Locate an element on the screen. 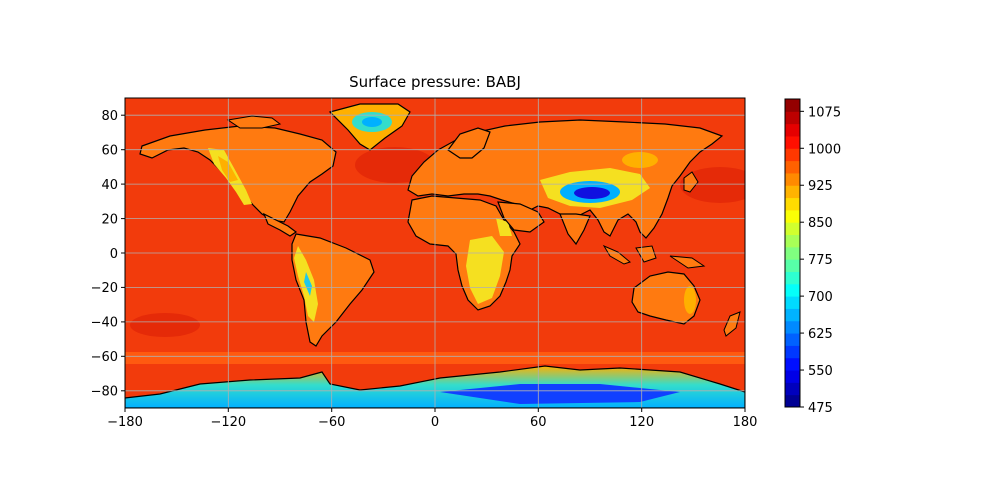 The image size is (1000, 500). colorbar-tick-label: 475 is located at coordinates (820, 408).